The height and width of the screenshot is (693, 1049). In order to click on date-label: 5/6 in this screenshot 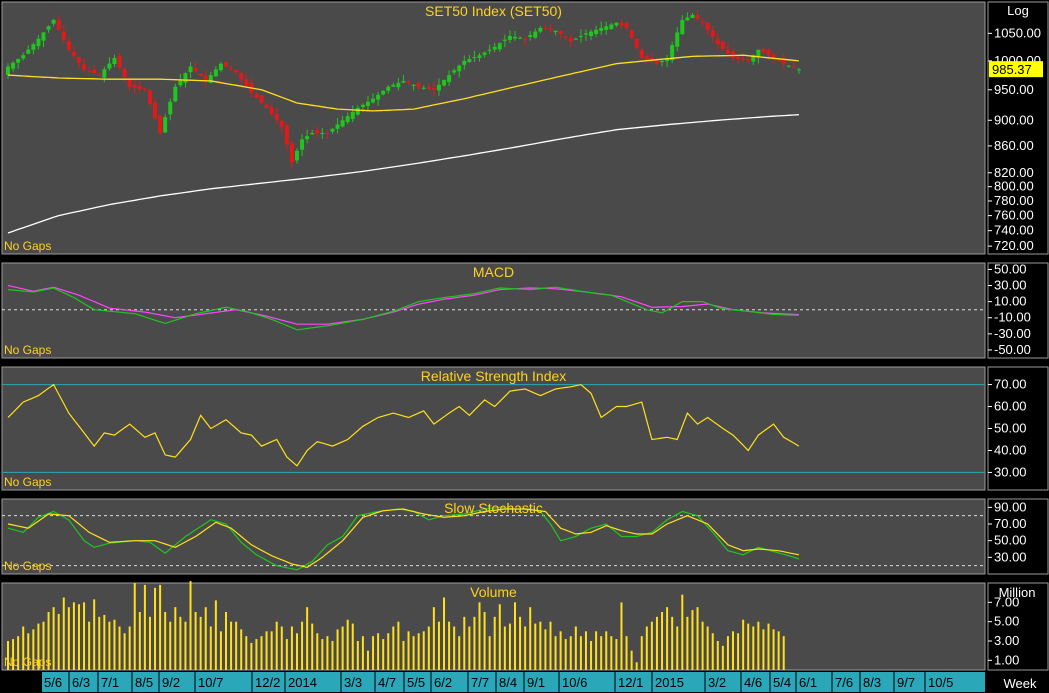, I will do `click(53, 682)`.